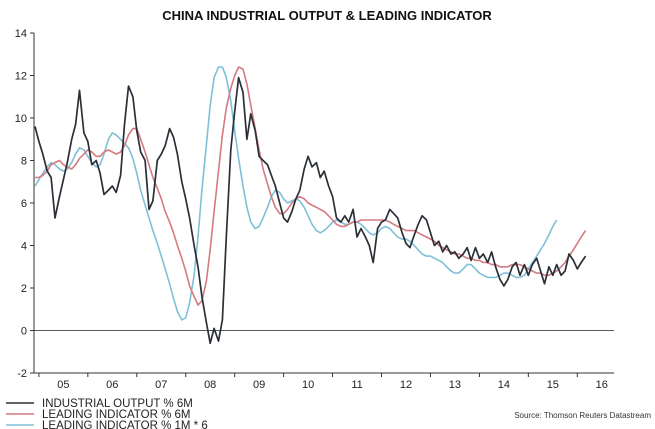 The width and height of the screenshot is (655, 429). Describe the element at coordinates (161, 385) in the screenshot. I see `x-tick-label: 07` at that location.